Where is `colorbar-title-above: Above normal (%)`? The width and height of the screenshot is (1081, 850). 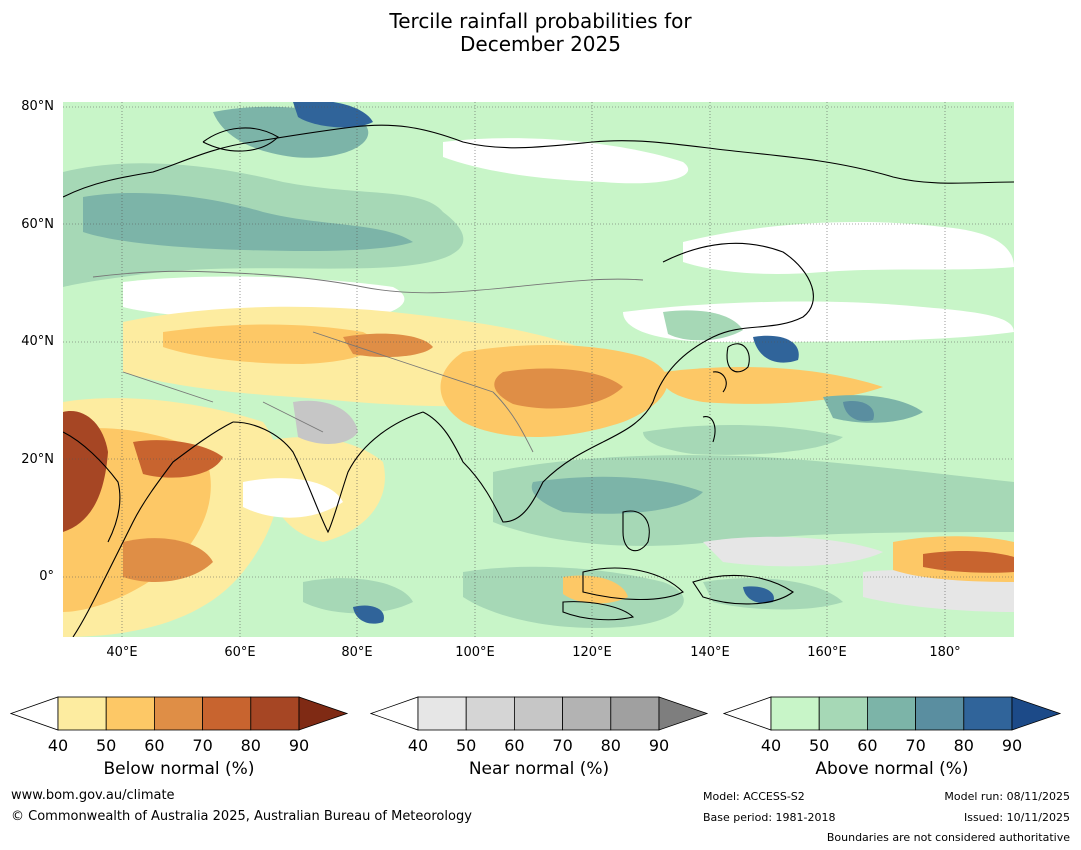
colorbar-title-above: Above normal (%) is located at coordinates (892, 769).